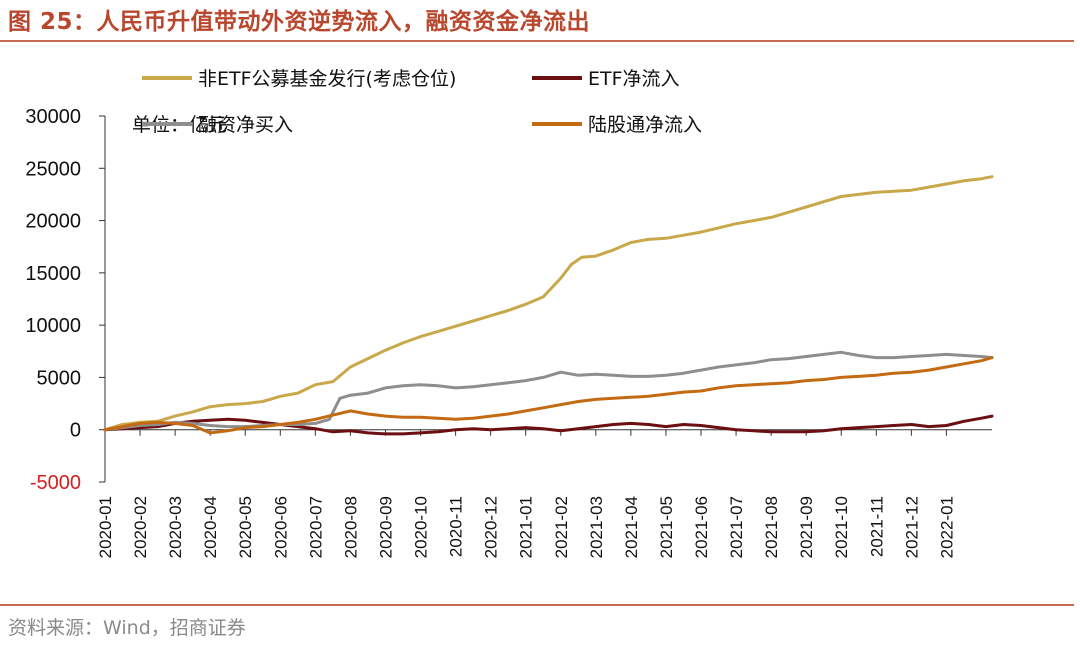  What do you see at coordinates (245, 527) in the screenshot?
I see `x-tick-label: 2020-05` at bounding box center [245, 527].